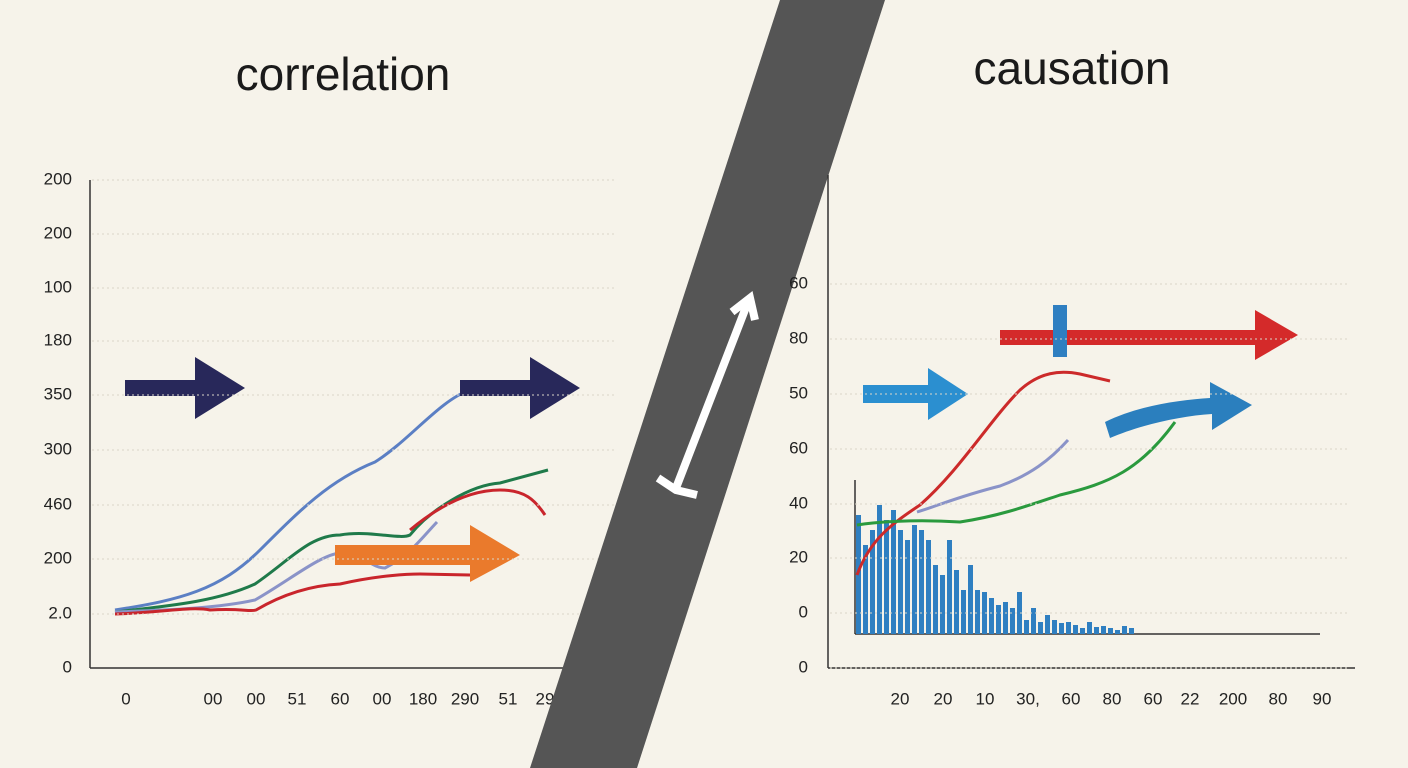 This screenshot has width=1408, height=768. Describe the element at coordinates (58, 448) in the screenshot. I see `y-tick-label: 300` at that location.